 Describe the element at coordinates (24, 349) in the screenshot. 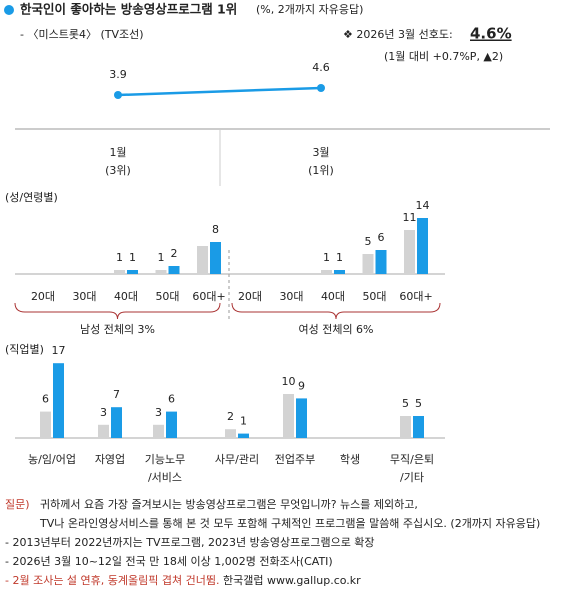

I see `axis-label: (직업별)` at that location.